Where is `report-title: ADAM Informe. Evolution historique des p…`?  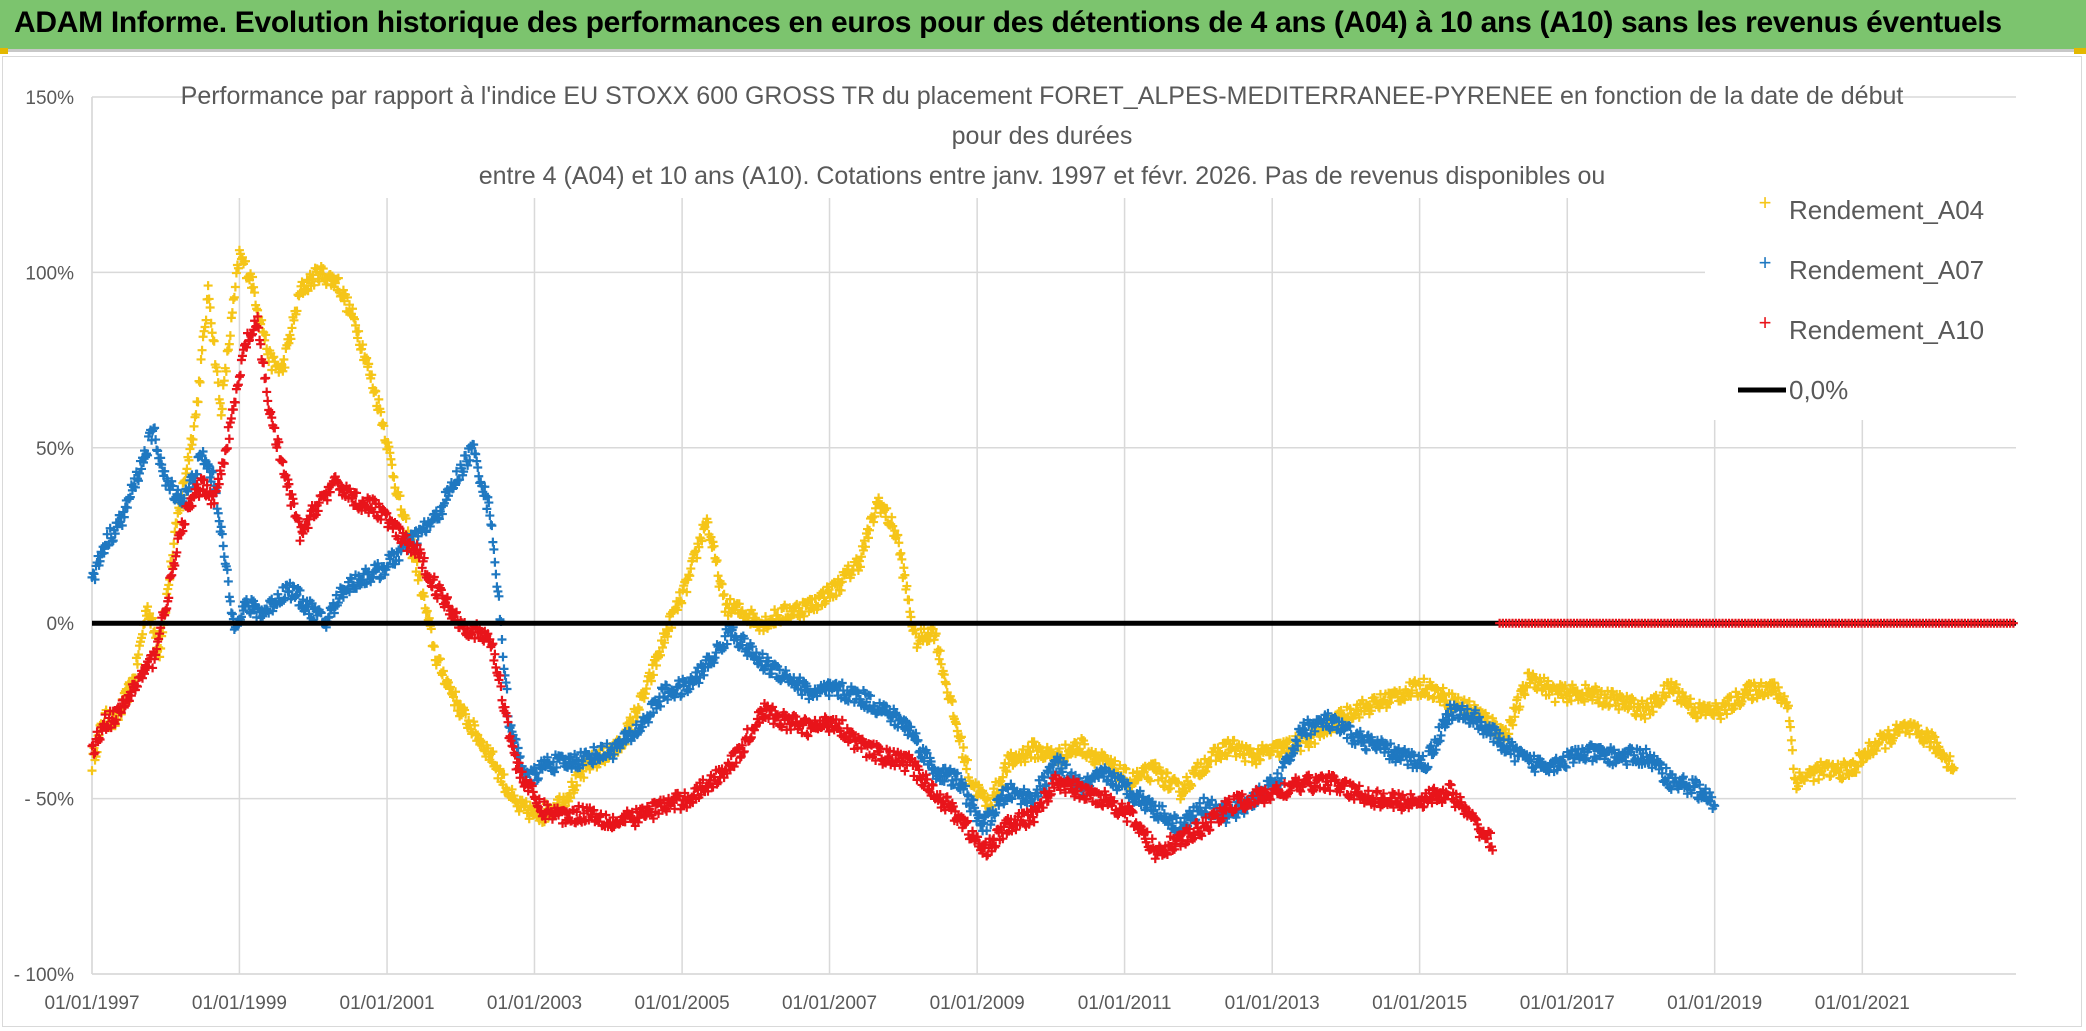 report-title: ADAM Informe. Evolution historique des p… is located at coordinates (1008, 22).